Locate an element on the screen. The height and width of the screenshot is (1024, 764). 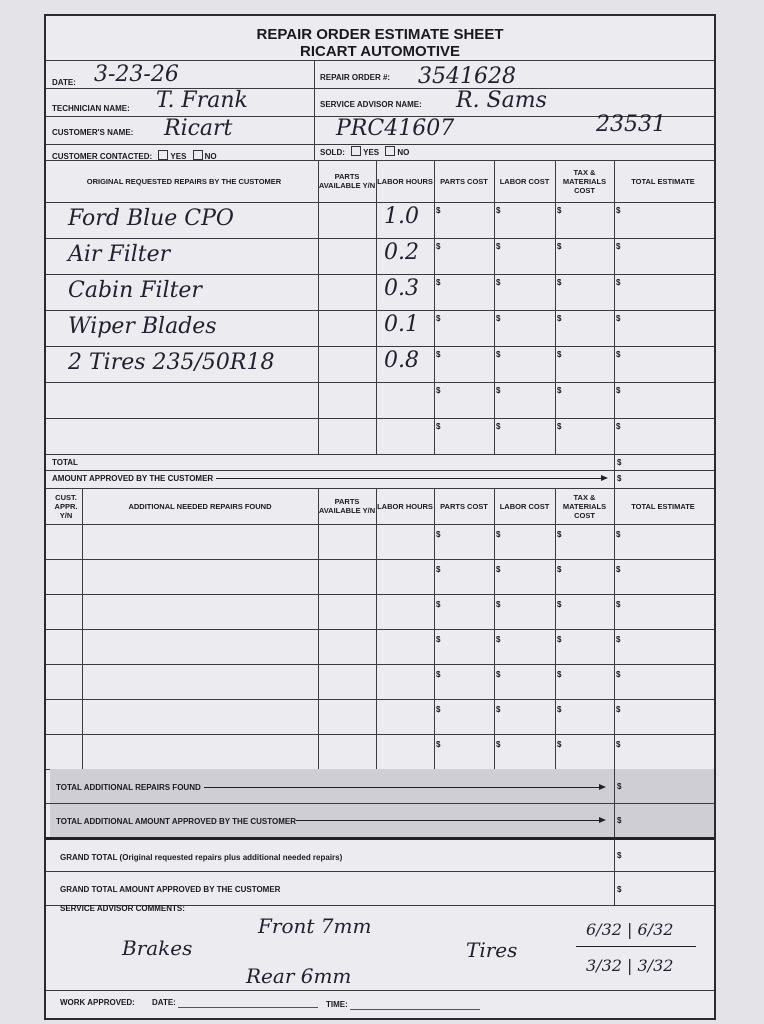
additional-header-0: CUST. APPR. Y/N is located at coordinates (66, 506).